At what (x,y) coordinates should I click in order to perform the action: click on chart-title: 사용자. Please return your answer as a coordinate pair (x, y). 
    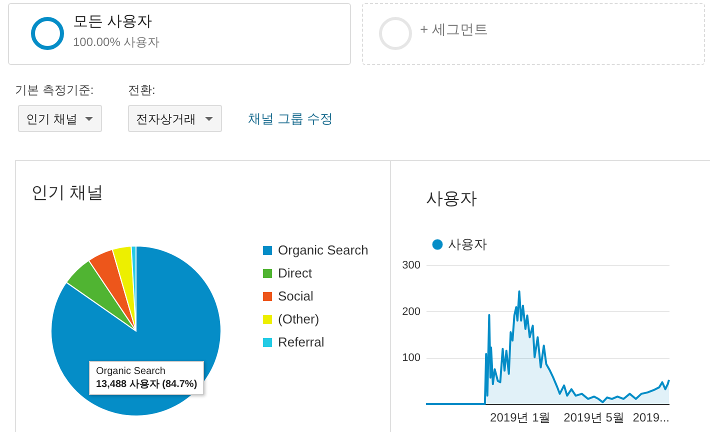
    Looking at the image, I should click on (451, 198).